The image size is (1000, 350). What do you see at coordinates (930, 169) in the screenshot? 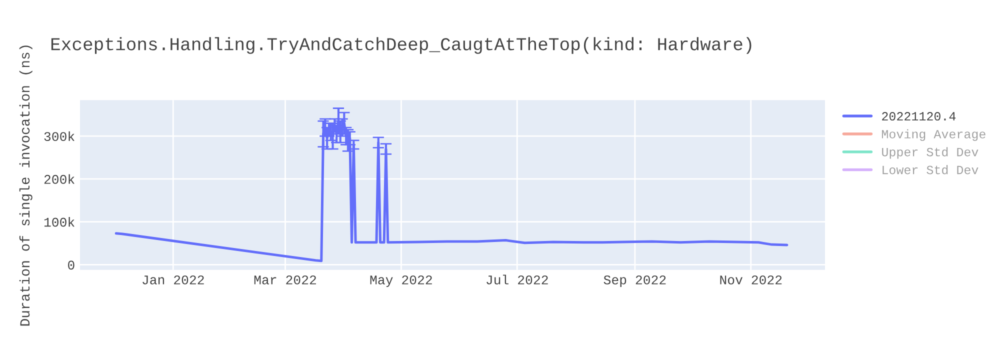
I see `legend-label: Lower Std Dev` at bounding box center [930, 169].